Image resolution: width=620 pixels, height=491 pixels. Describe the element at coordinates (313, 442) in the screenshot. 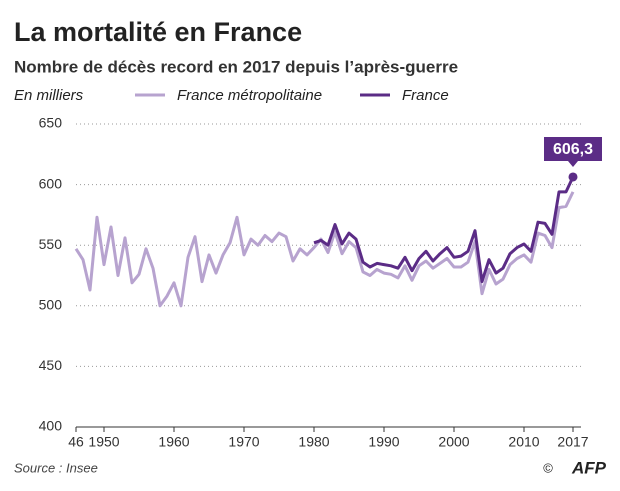

I see `x-tick-label: 1980` at that location.